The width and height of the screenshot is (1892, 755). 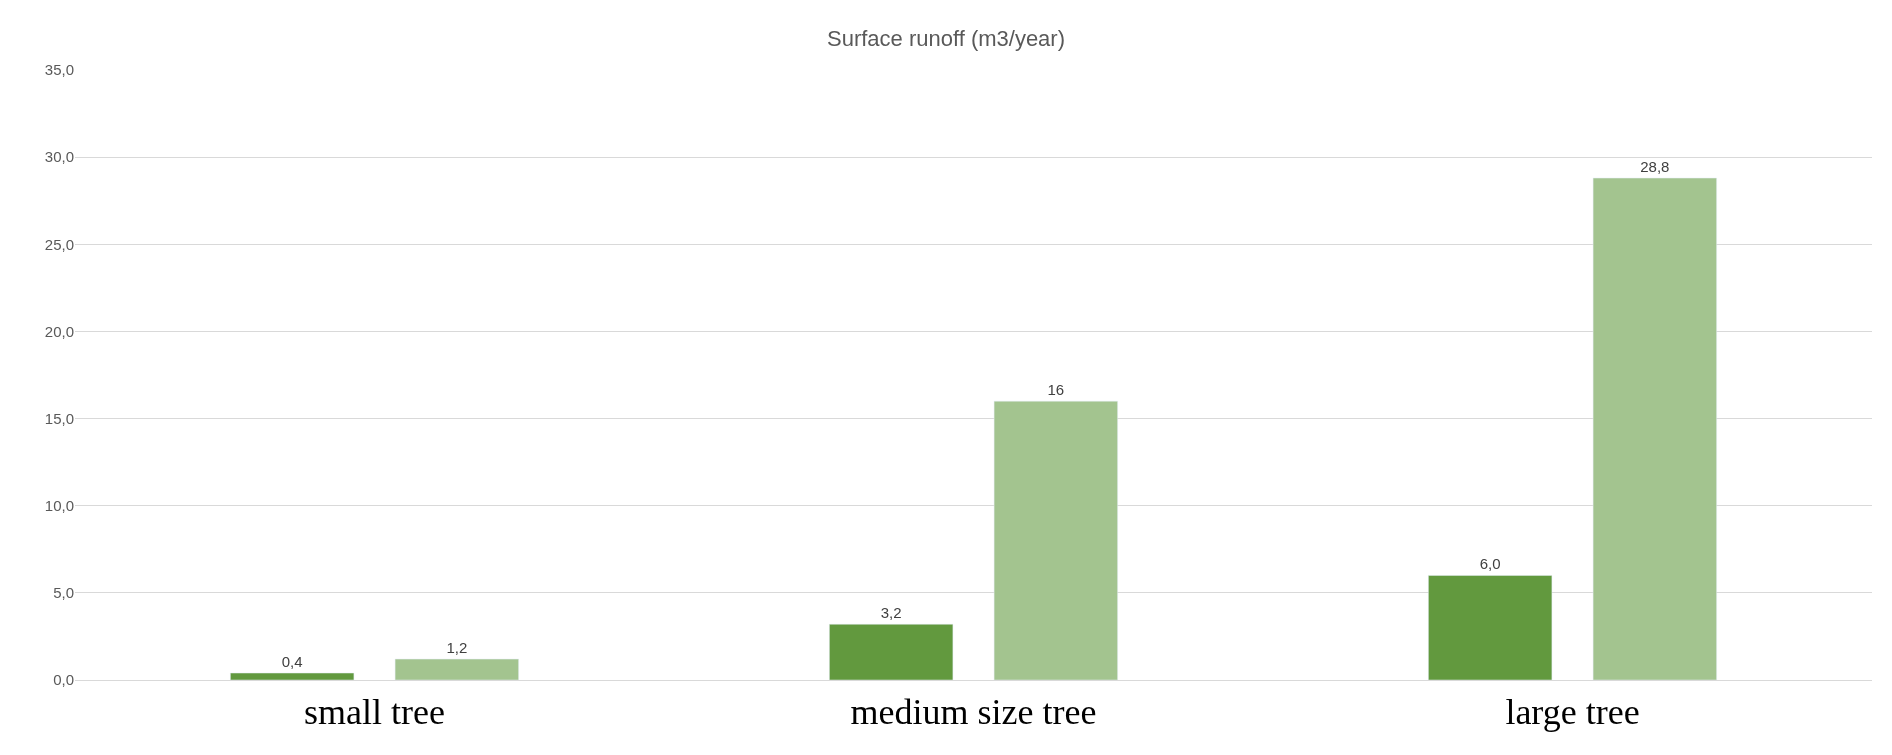 What do you see at coordinates (457, 648) in the screenshot?
I see `data-label: 1,2` at bounding box center [457, 648].